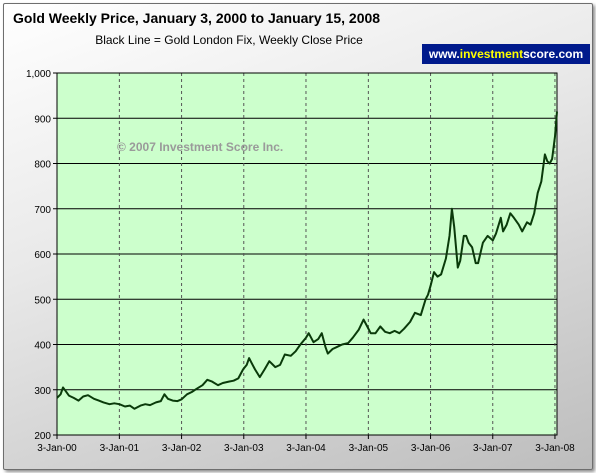  Describe the element at coordinates (42, 210) in the screenshot. I see `y-tick-label: 700` at that location.